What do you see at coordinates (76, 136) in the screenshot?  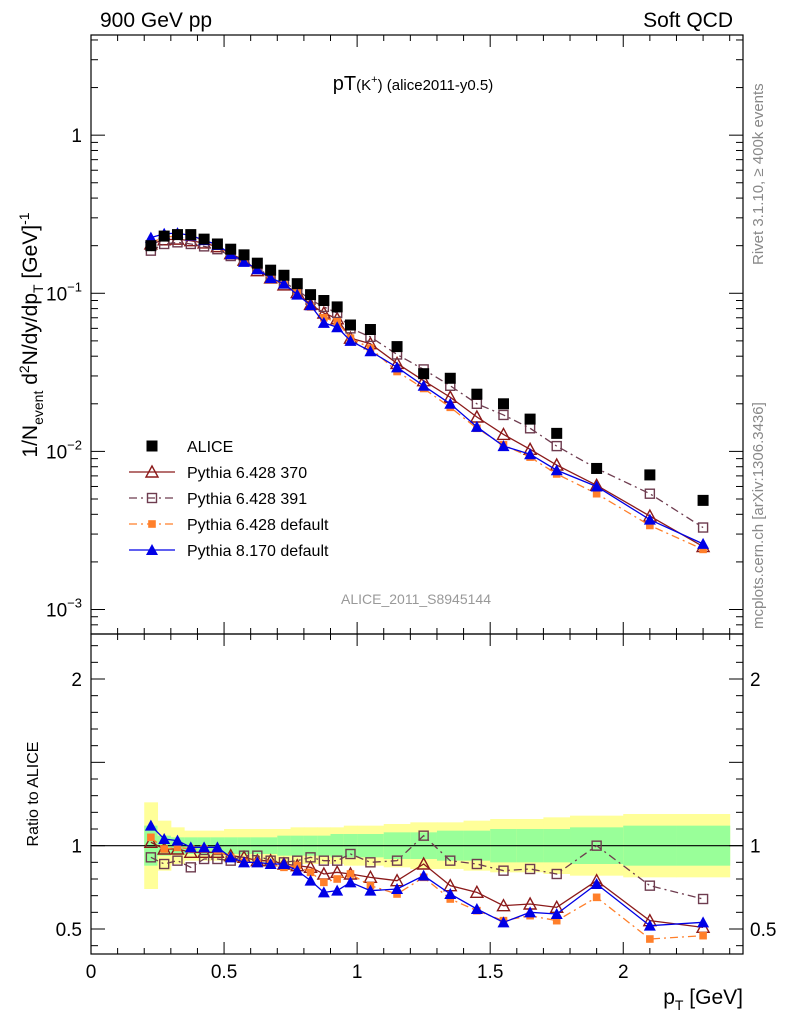 I see `y-tick-label: 1` at bounding box center [76, 136].